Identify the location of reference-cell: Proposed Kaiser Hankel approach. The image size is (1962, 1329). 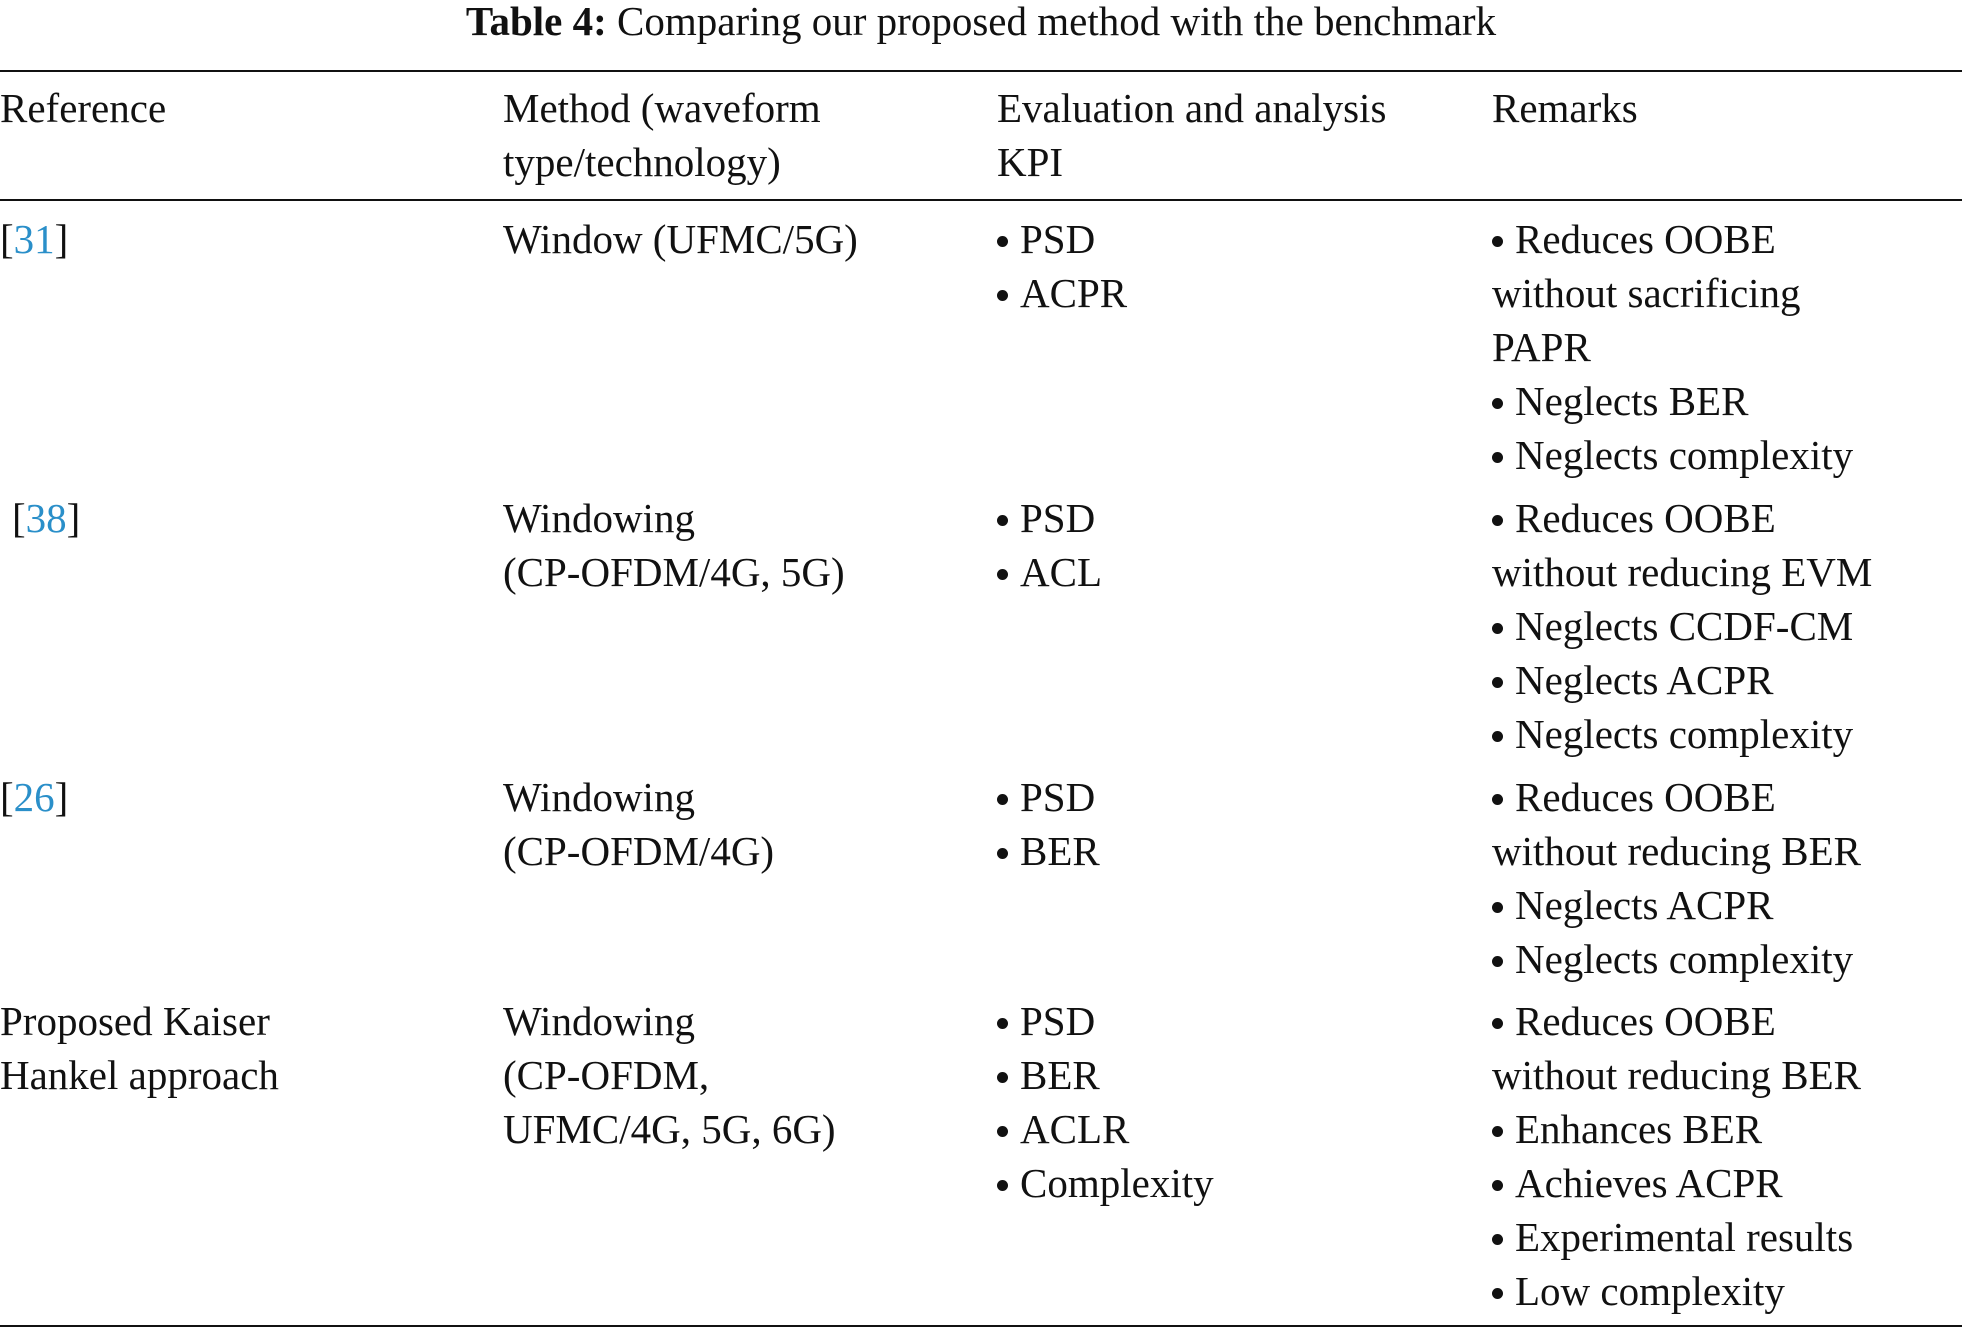
(139, 1048).